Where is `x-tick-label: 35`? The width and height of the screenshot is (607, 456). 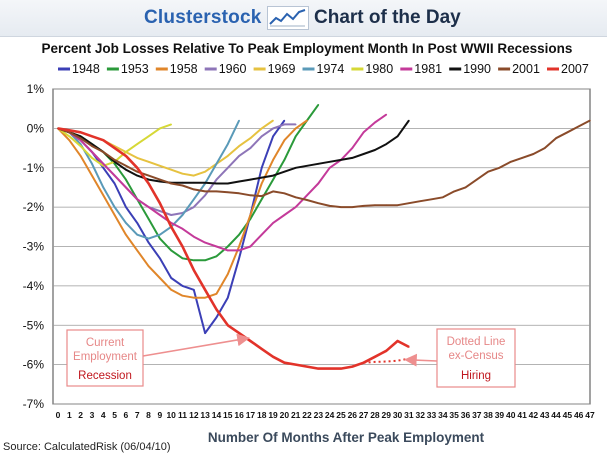 x-tick-label: 35 is located at coordinates (454, 415).